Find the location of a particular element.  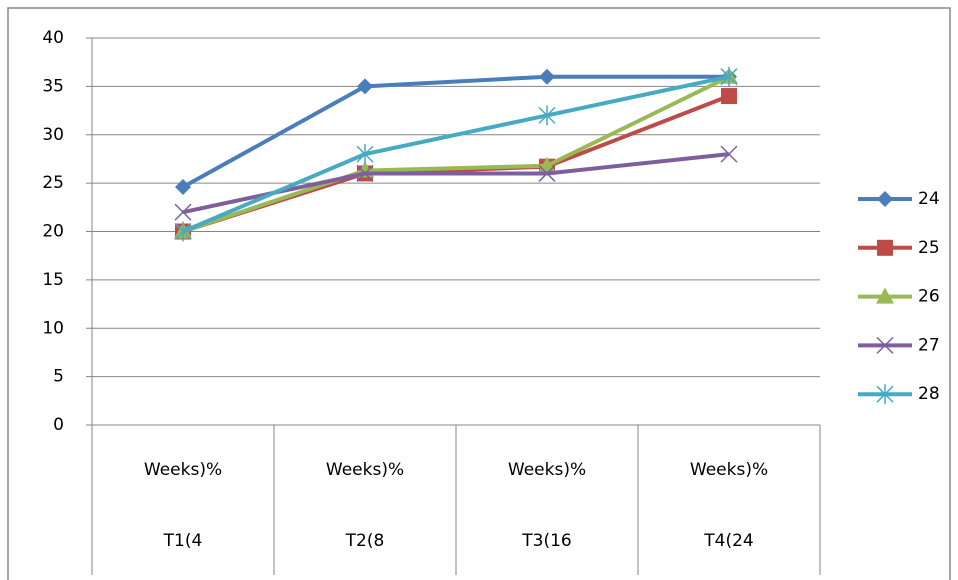

y-tick-label: 20 is located at coordinates (53, 232).